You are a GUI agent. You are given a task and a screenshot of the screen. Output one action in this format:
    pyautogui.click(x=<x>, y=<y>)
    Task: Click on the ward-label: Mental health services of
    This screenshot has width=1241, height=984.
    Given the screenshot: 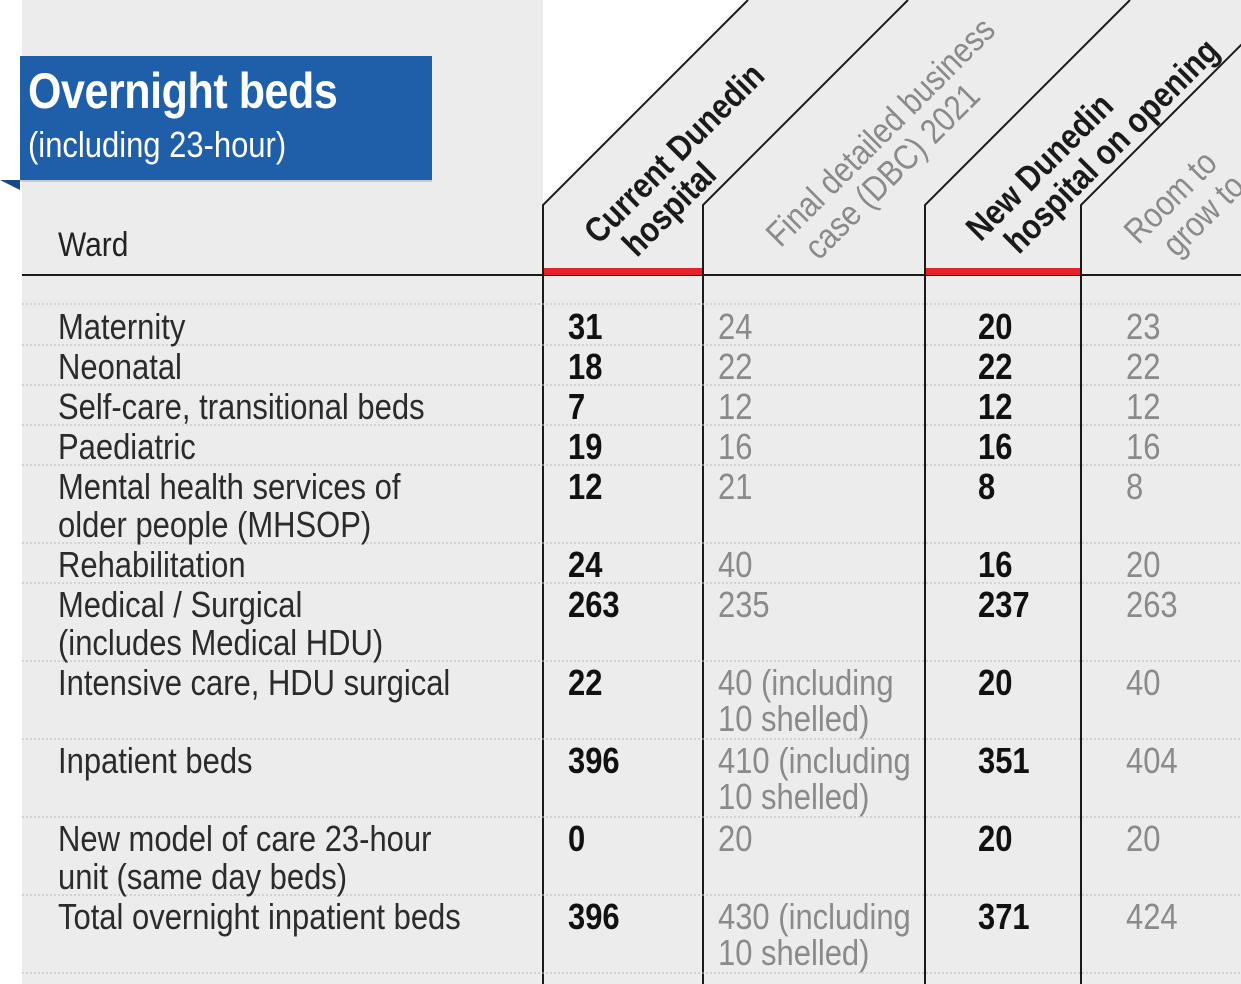 What is the action you would take?
    pyautogui.click(x=257, y=487)
    